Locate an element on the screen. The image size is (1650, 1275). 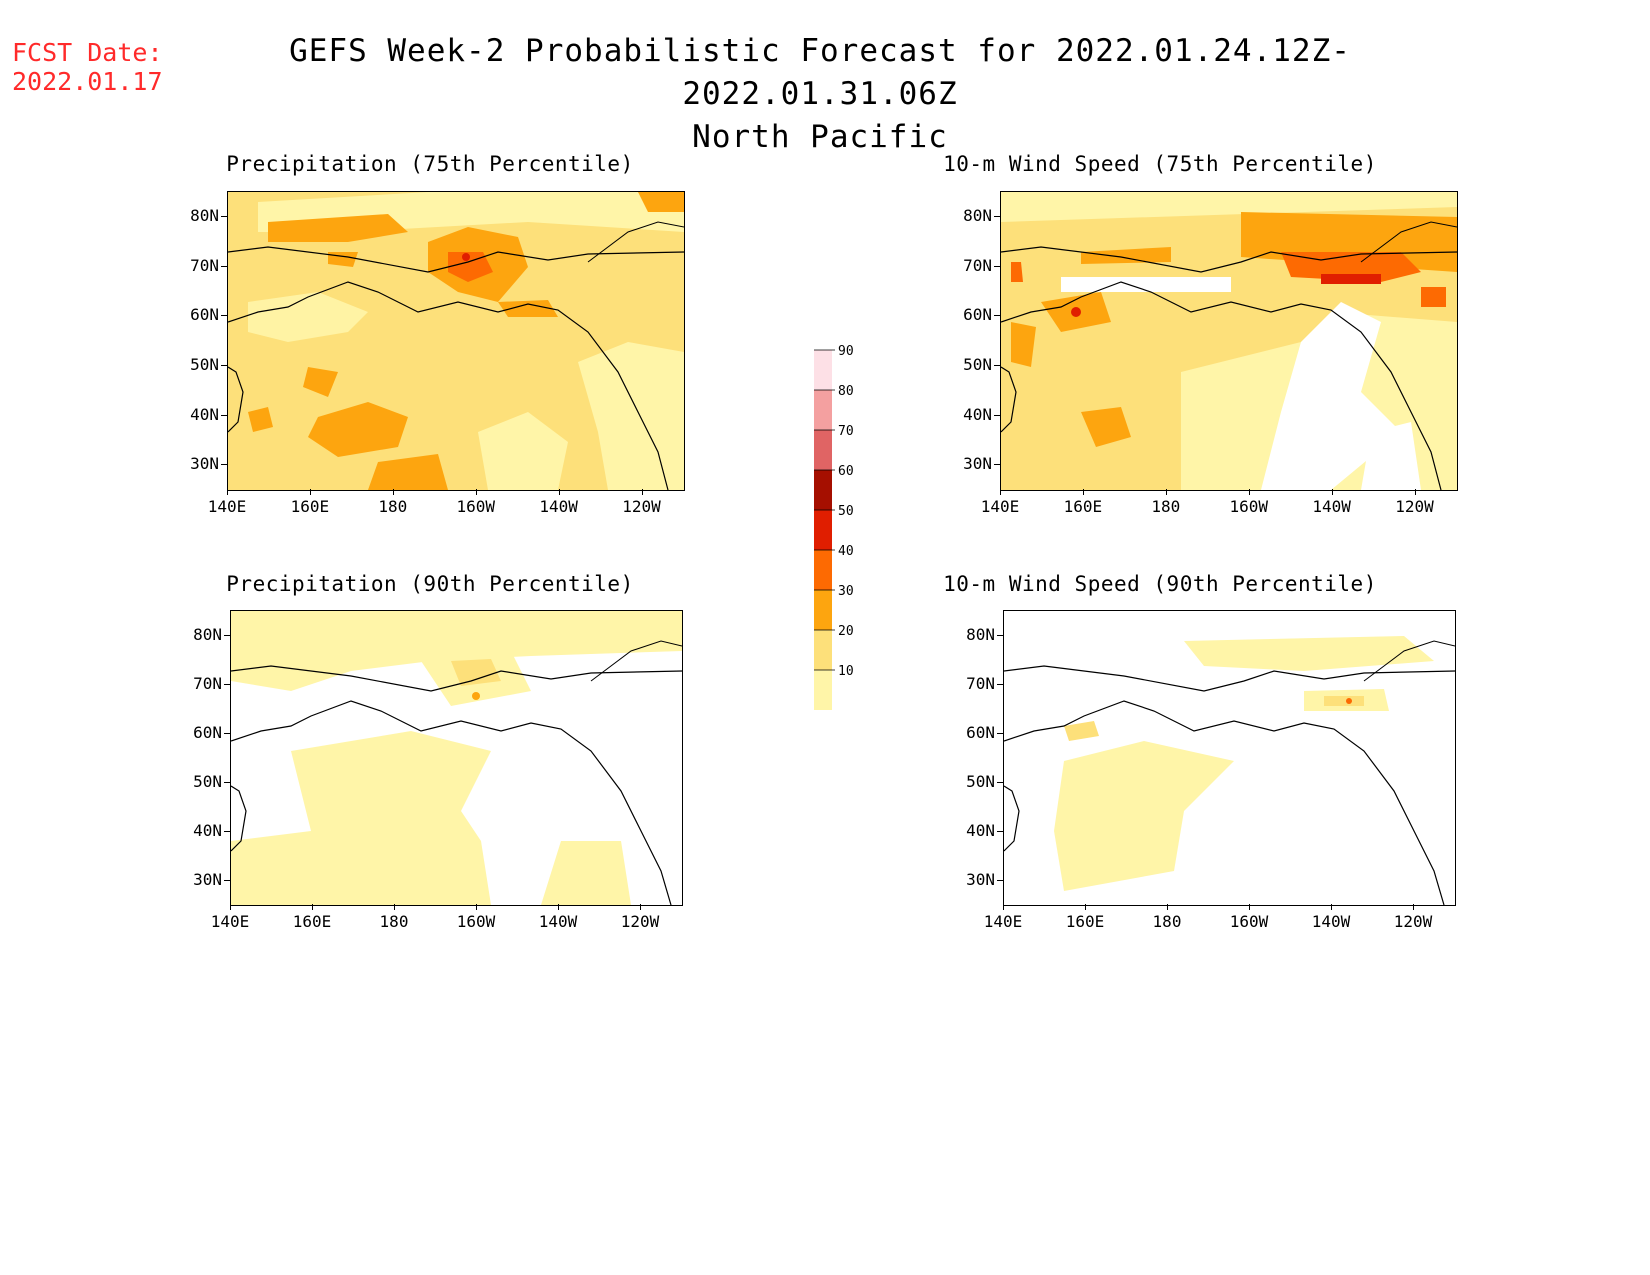
precip-90-field is located at coordinates (456, 758).